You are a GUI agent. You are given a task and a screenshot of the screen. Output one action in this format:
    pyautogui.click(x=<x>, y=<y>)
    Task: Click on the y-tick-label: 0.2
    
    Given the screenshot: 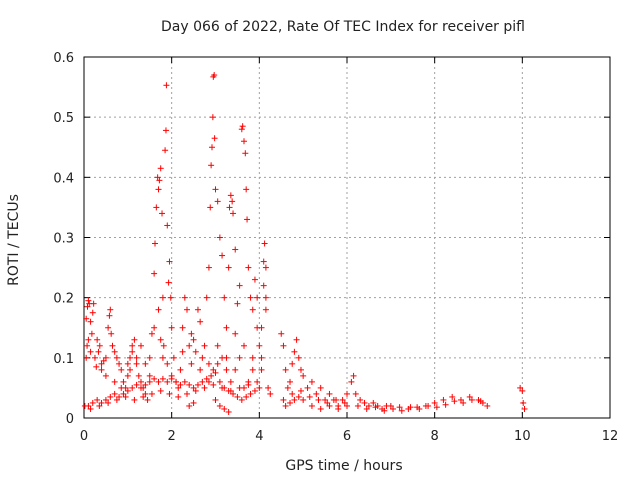 What is the action you would take?
    pyautogui.click(x=63, y=299)
    